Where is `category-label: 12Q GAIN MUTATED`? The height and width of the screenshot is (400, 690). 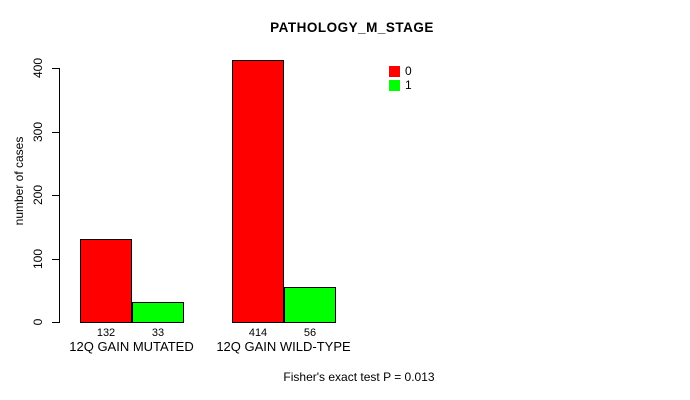 category-label: 12Q GAIN MUTATED is located at coordinates (131, 346).